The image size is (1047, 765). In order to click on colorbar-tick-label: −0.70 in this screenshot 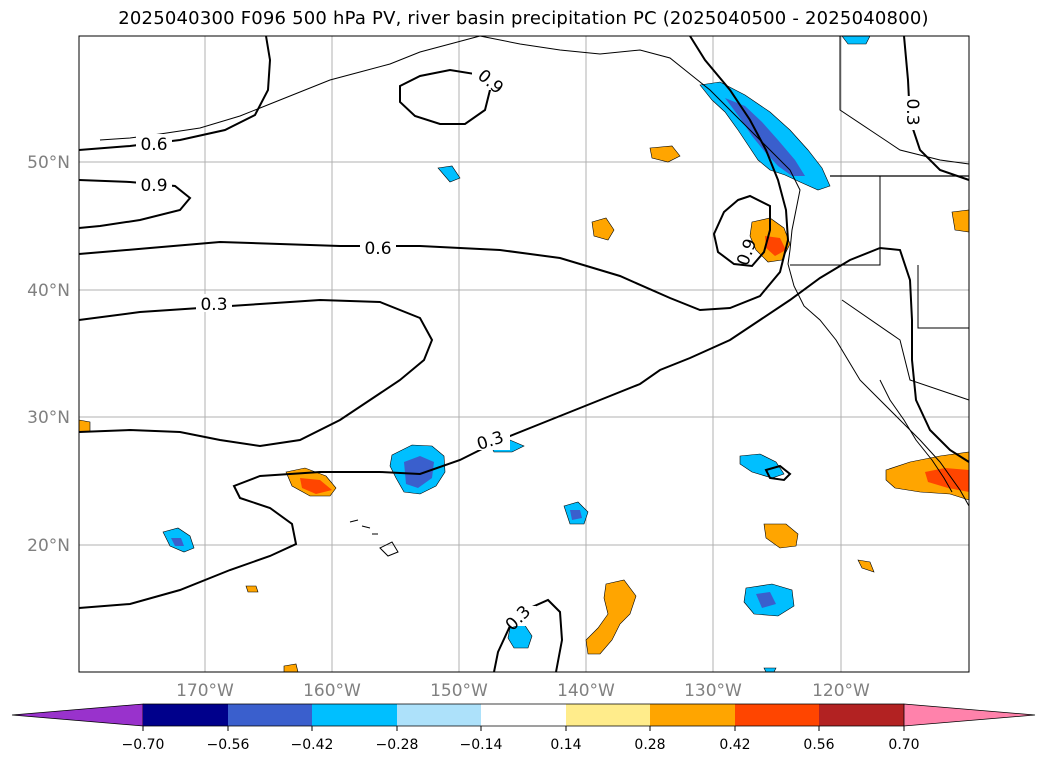, I will do `click(143, 745)`.